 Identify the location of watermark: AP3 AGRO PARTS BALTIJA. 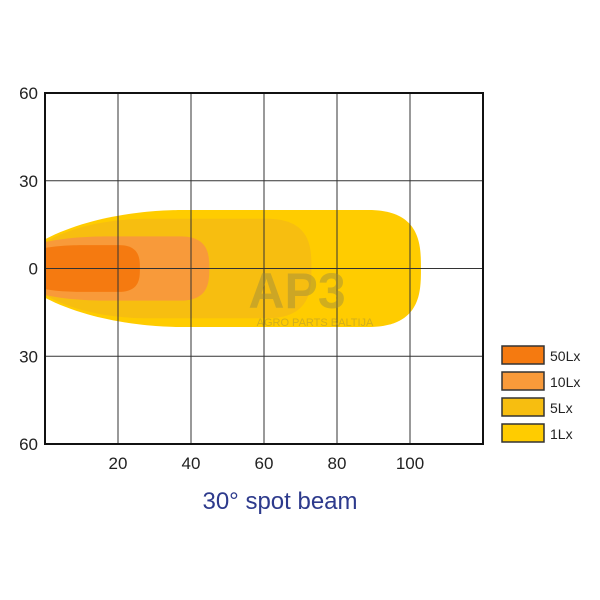
(311, 296).